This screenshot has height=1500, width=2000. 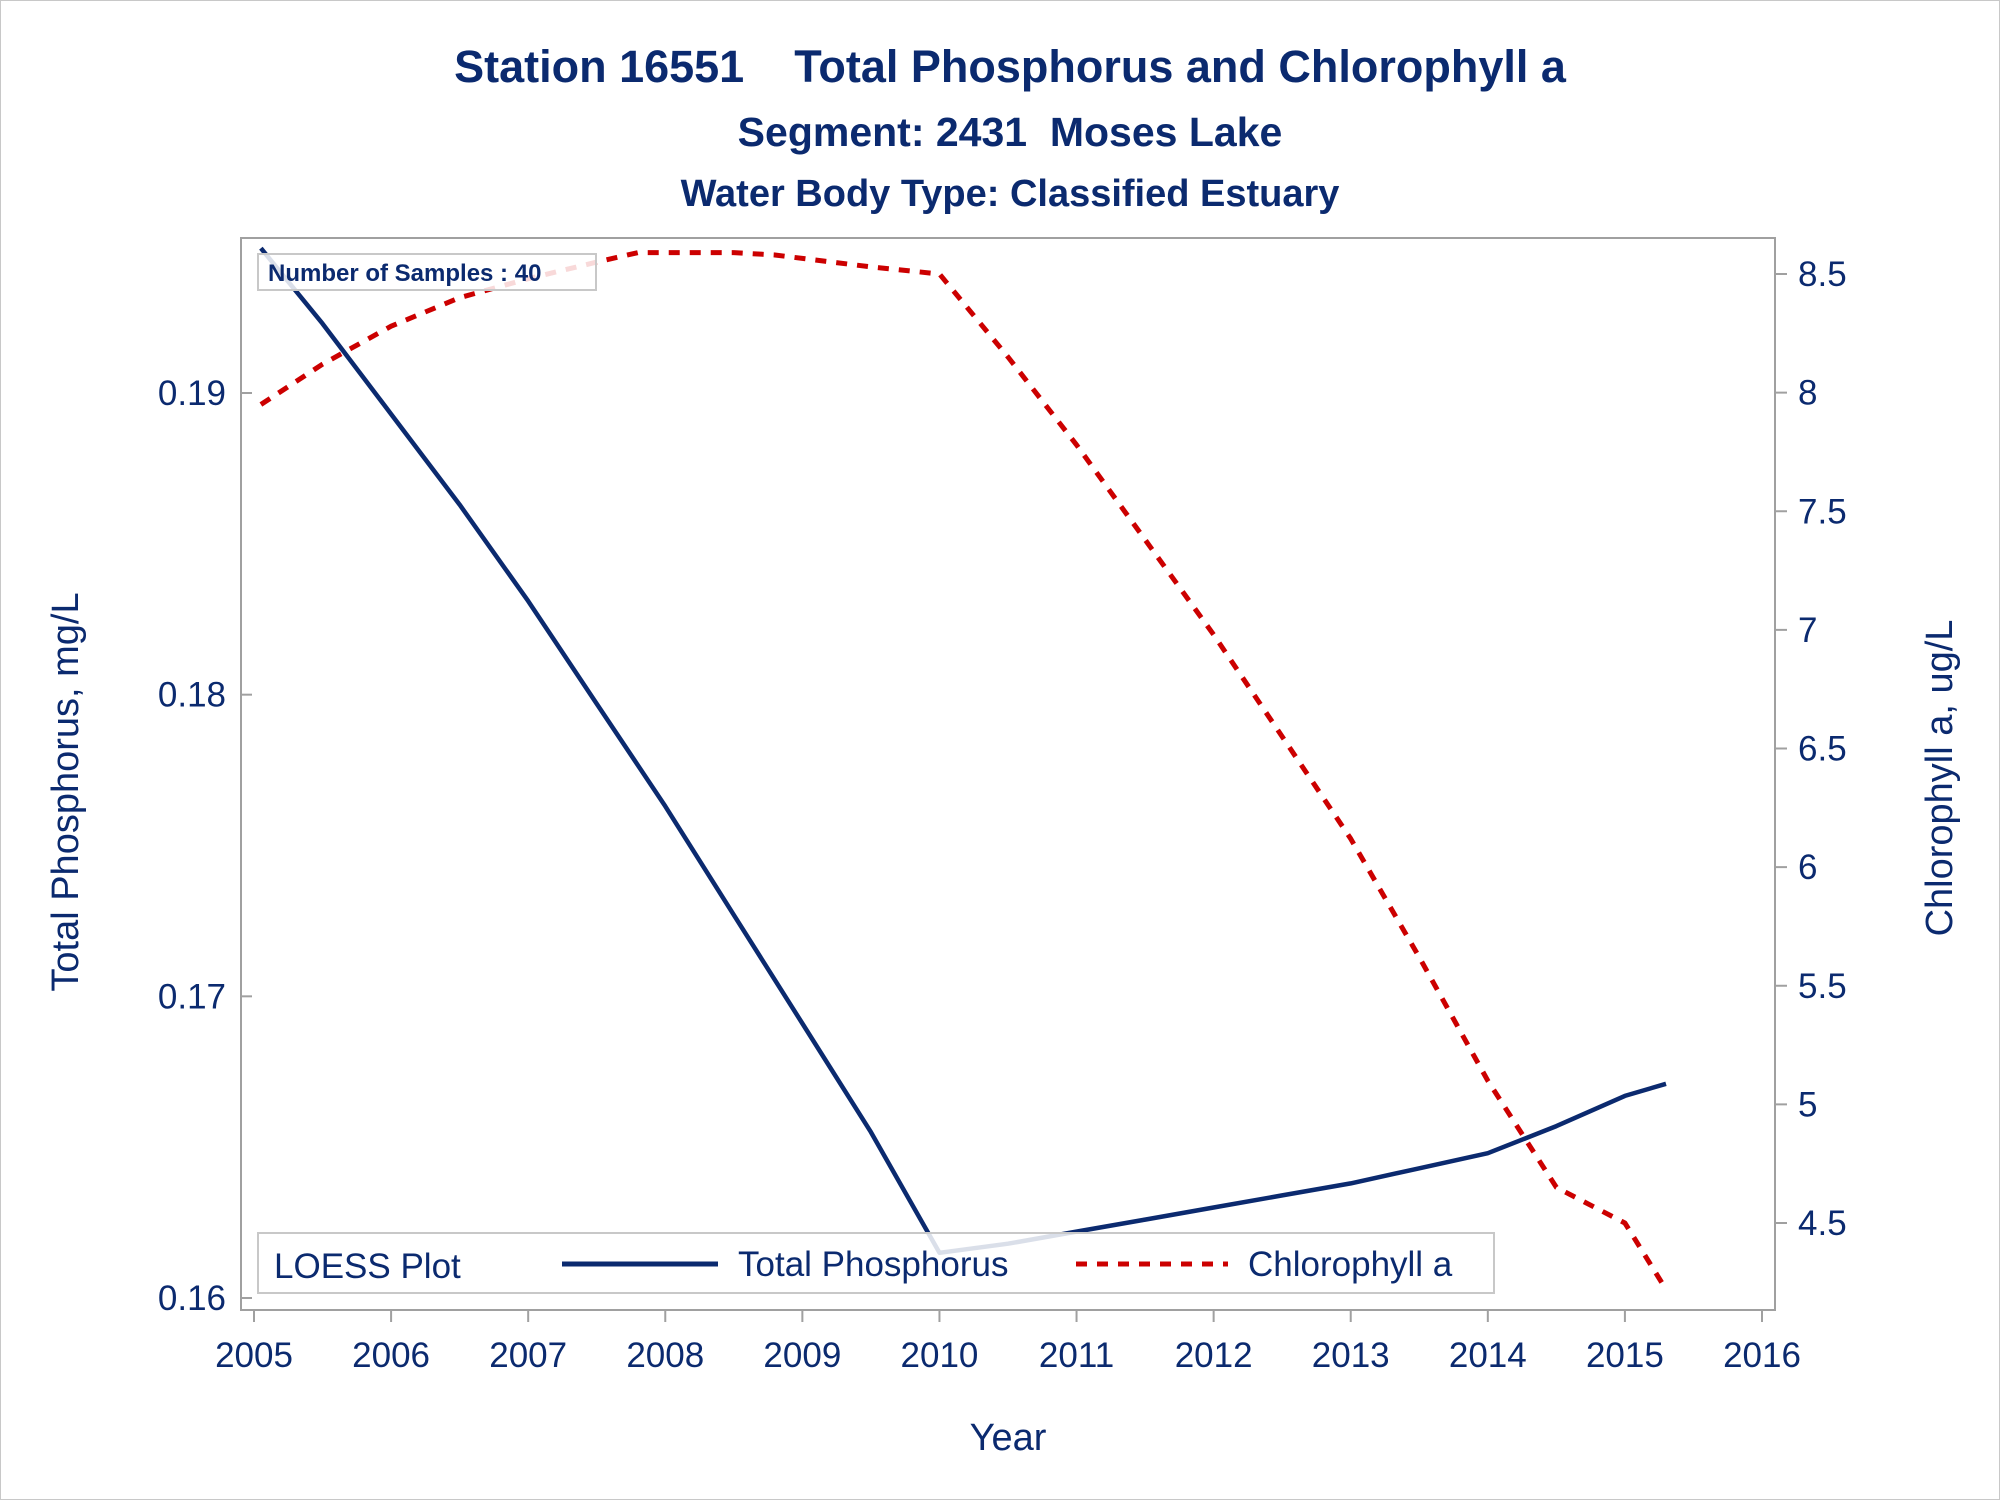 What do you see at coordinates (1807, 867) in the screenshot?
I see `y-right-tick-label-6: 6` at bounding box center [1807, 867].